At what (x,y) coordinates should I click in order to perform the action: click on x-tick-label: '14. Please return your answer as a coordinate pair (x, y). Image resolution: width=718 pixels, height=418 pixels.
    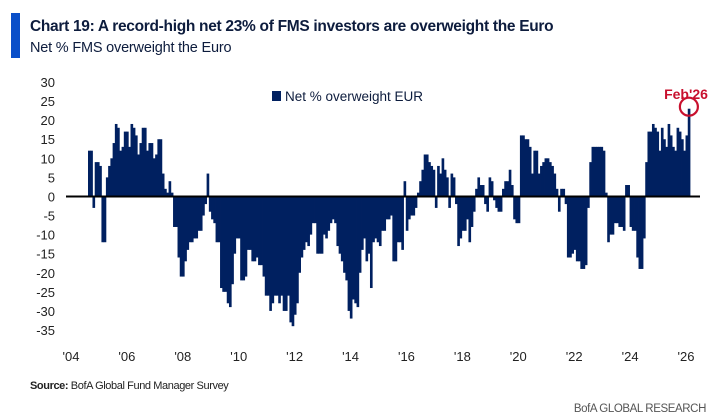
    Looking at the image, I should click on (350, 356).